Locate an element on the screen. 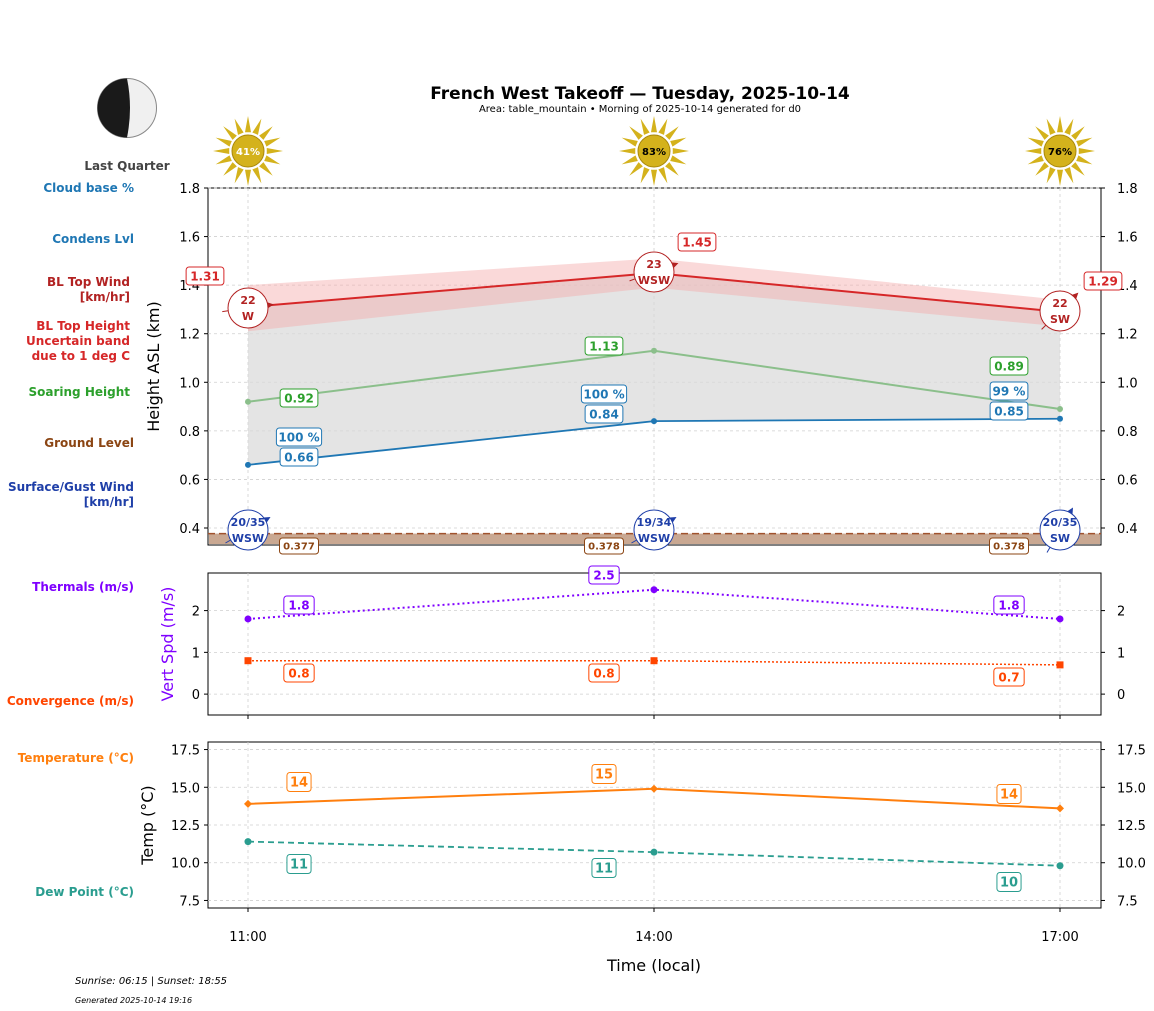 The image size is (1154, 1011). label-bl-height-line3: due to 1 deg C is located at coordinates (81, 356).